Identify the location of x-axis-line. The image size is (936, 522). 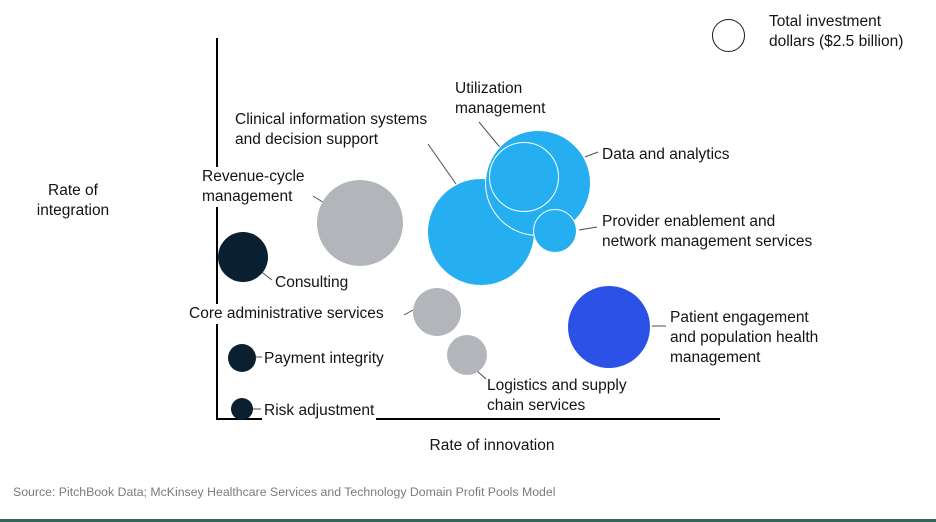
(468, 419).